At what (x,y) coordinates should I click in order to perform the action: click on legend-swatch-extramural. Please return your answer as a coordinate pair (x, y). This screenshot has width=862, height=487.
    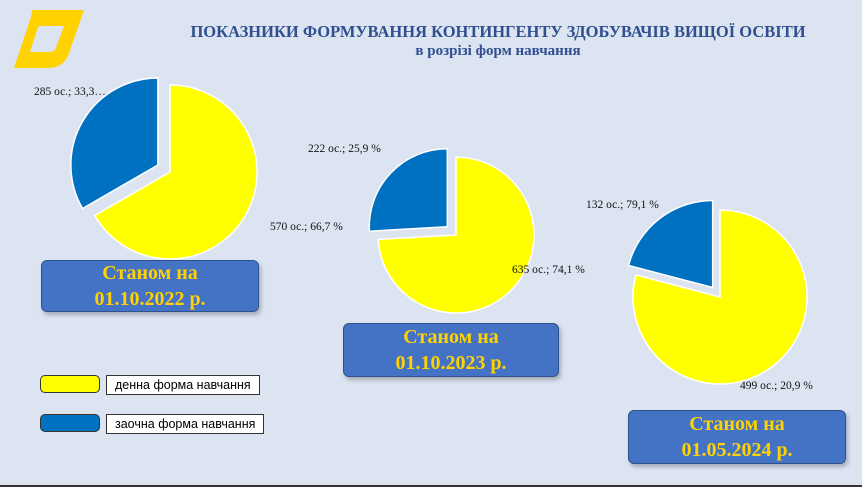
    Looking at the image, I should click on (70, 423).